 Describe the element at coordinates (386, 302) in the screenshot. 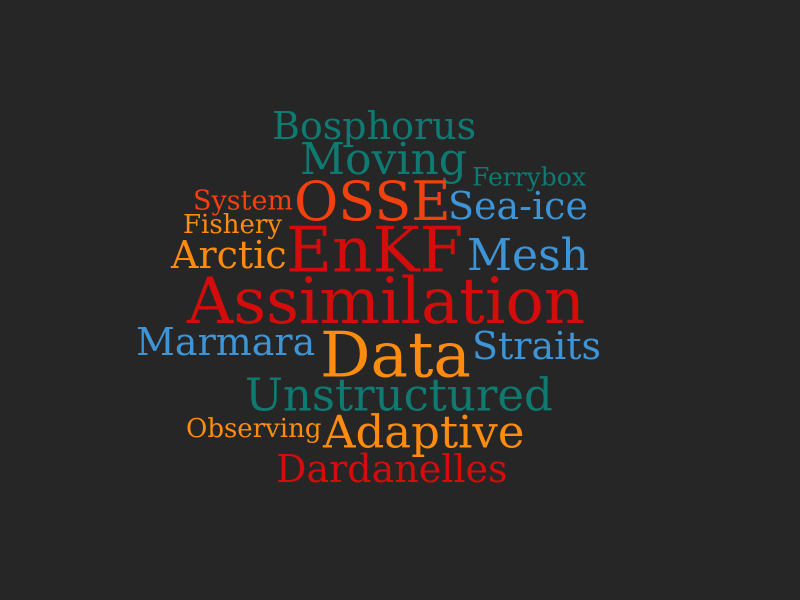

I see `word-assimilation: Assimilation` at that location.